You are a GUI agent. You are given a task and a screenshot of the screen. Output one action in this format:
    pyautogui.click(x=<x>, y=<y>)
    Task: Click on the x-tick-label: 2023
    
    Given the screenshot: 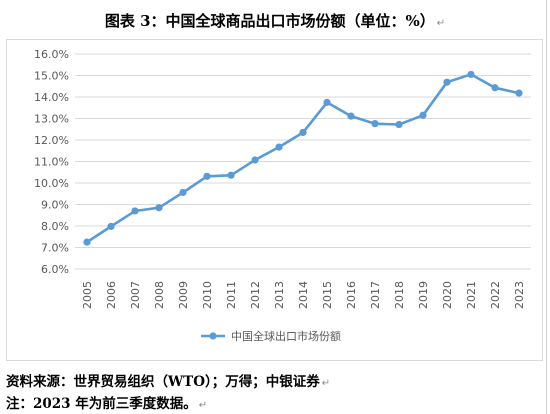 What is the action you would take?
    pyautogui.click(x=519, y=295)
    